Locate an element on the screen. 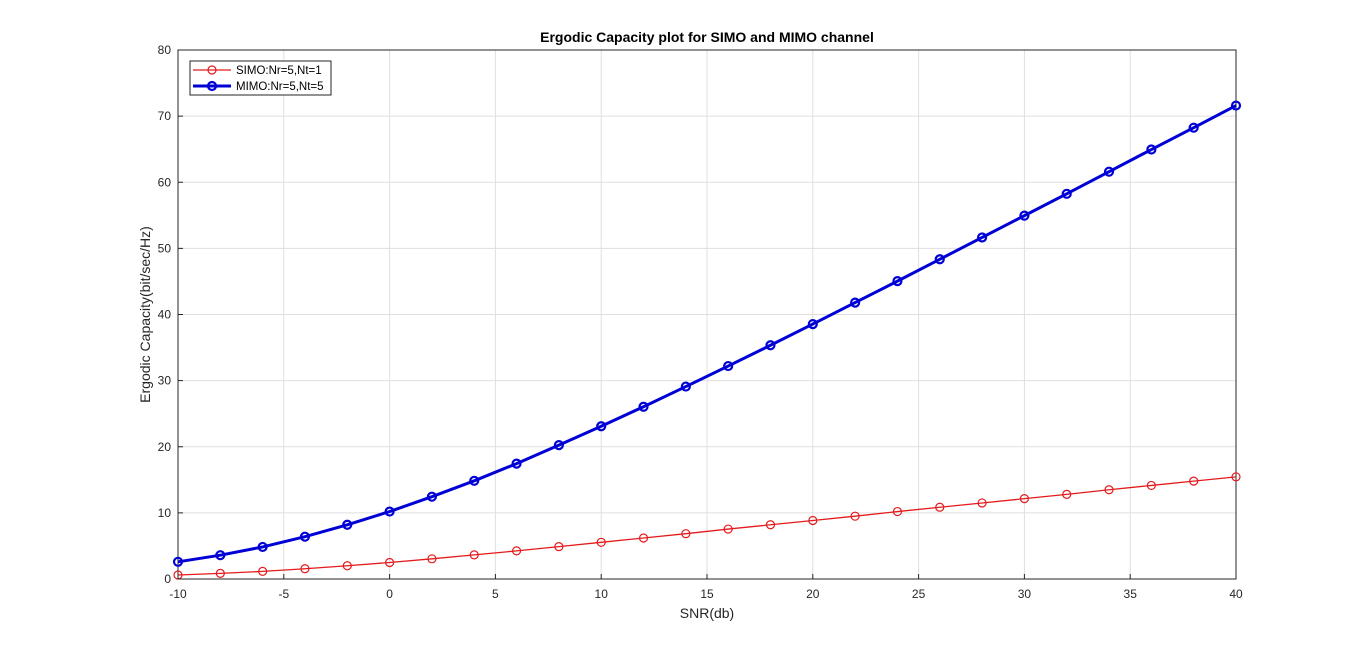 The image size is (1366, 656). x-tick-label: 15 is located at coordinates (707, 594).